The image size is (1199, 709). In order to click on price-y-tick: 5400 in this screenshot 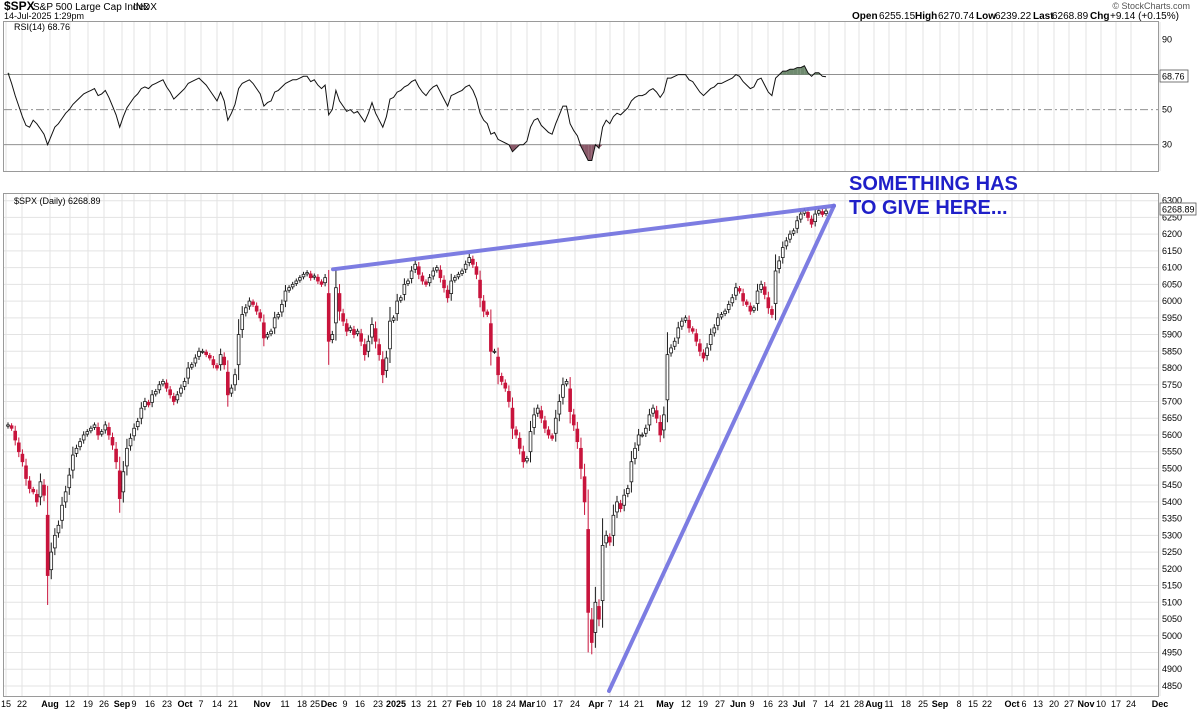, I will do `click(1172, 502)`.